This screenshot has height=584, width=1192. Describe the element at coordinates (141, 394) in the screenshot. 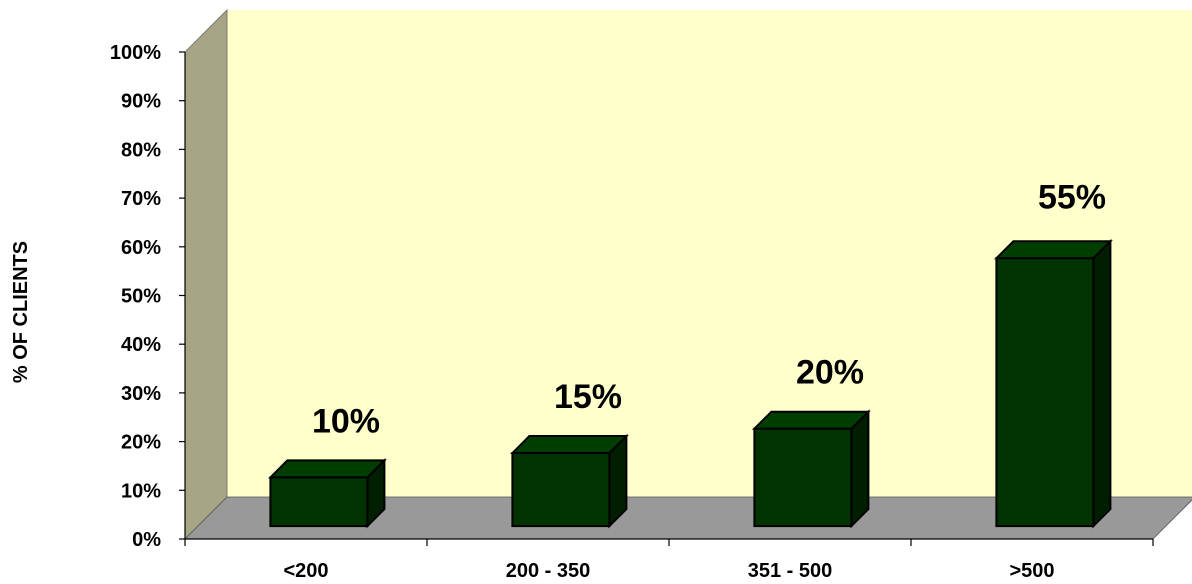

I see `y-tick-label: 30%` at that location.